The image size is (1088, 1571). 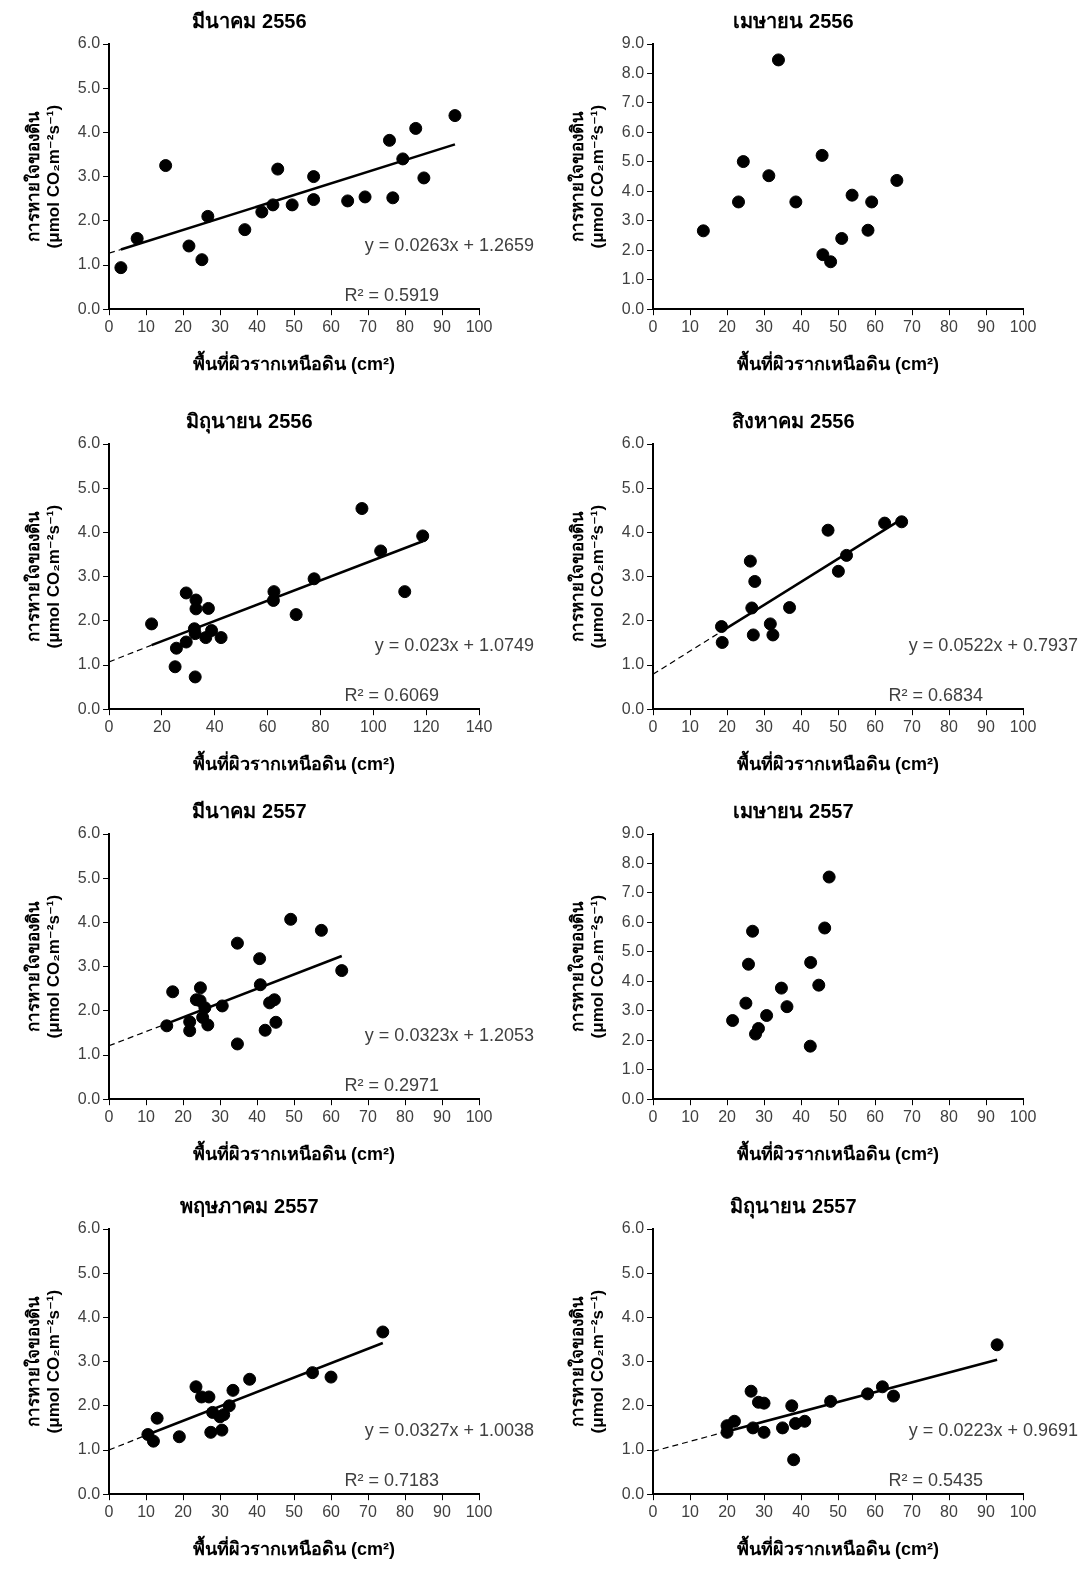 What do you see at coordinates (249, 810) in the screenshot?
I see `chart-title: มีนาคม 2557` at bounding box center [249, 810].